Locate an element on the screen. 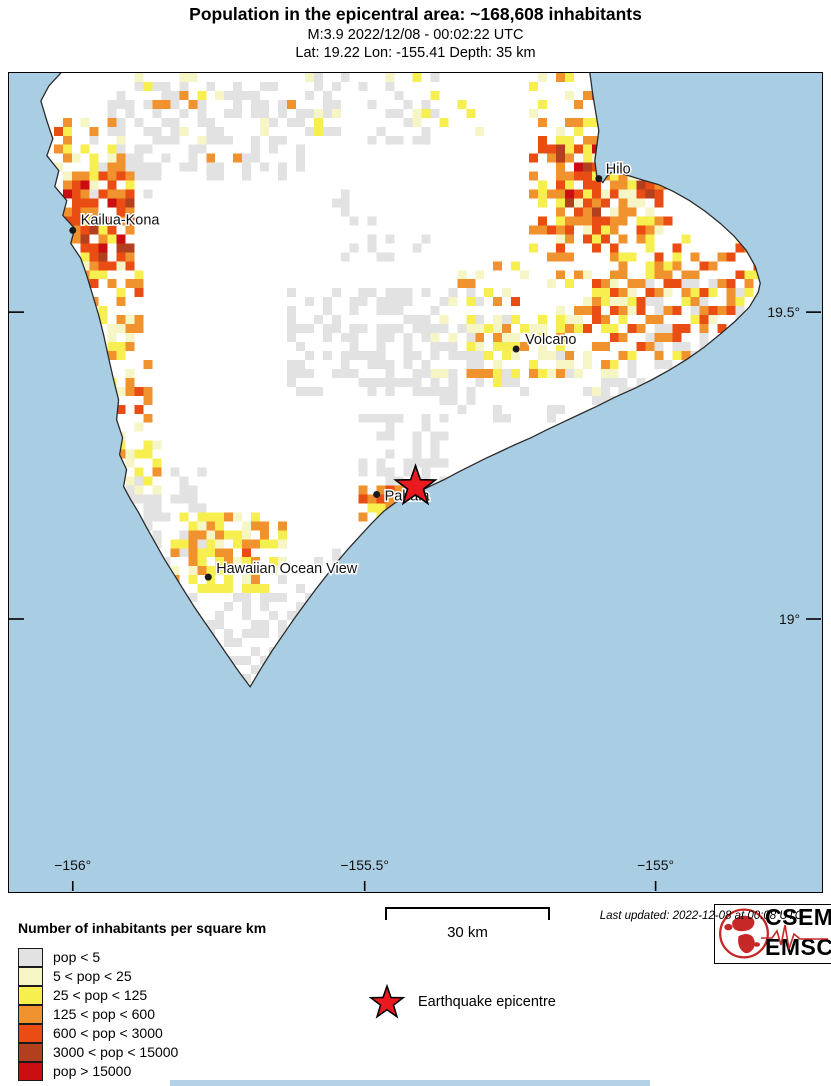  csem-emsc-logo: CSEM EMSC is located at coordinates (772, 934).